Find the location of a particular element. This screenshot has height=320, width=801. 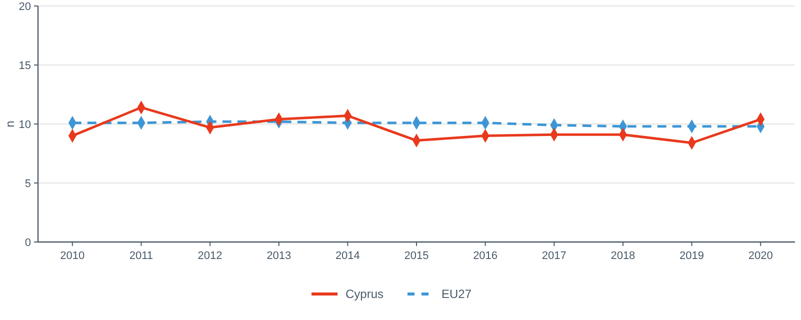

x-tick-label: 2019 is located at coordinates (692, 256).